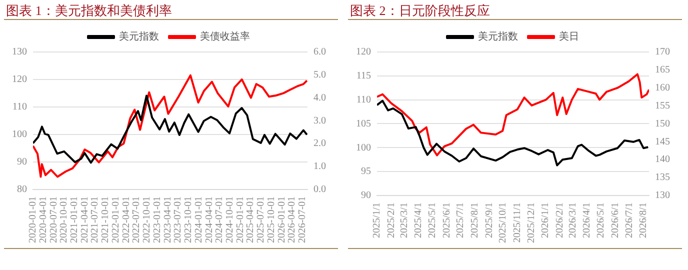 The image size is (688, 270). What do you see at coordinates (418, 220) in the screenshot?
I see `x-tick-label: 2025/4/1` at bounding box center [418, 220].